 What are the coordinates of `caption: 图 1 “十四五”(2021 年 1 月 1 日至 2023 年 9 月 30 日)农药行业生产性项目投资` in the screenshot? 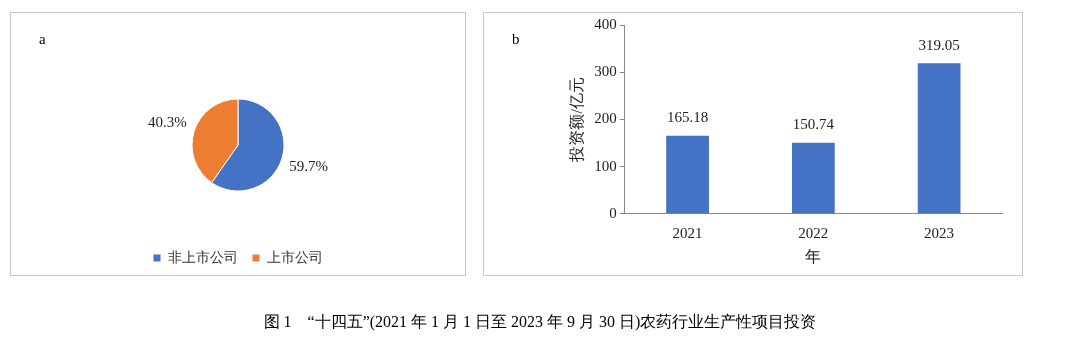 It's located at (540, 322).